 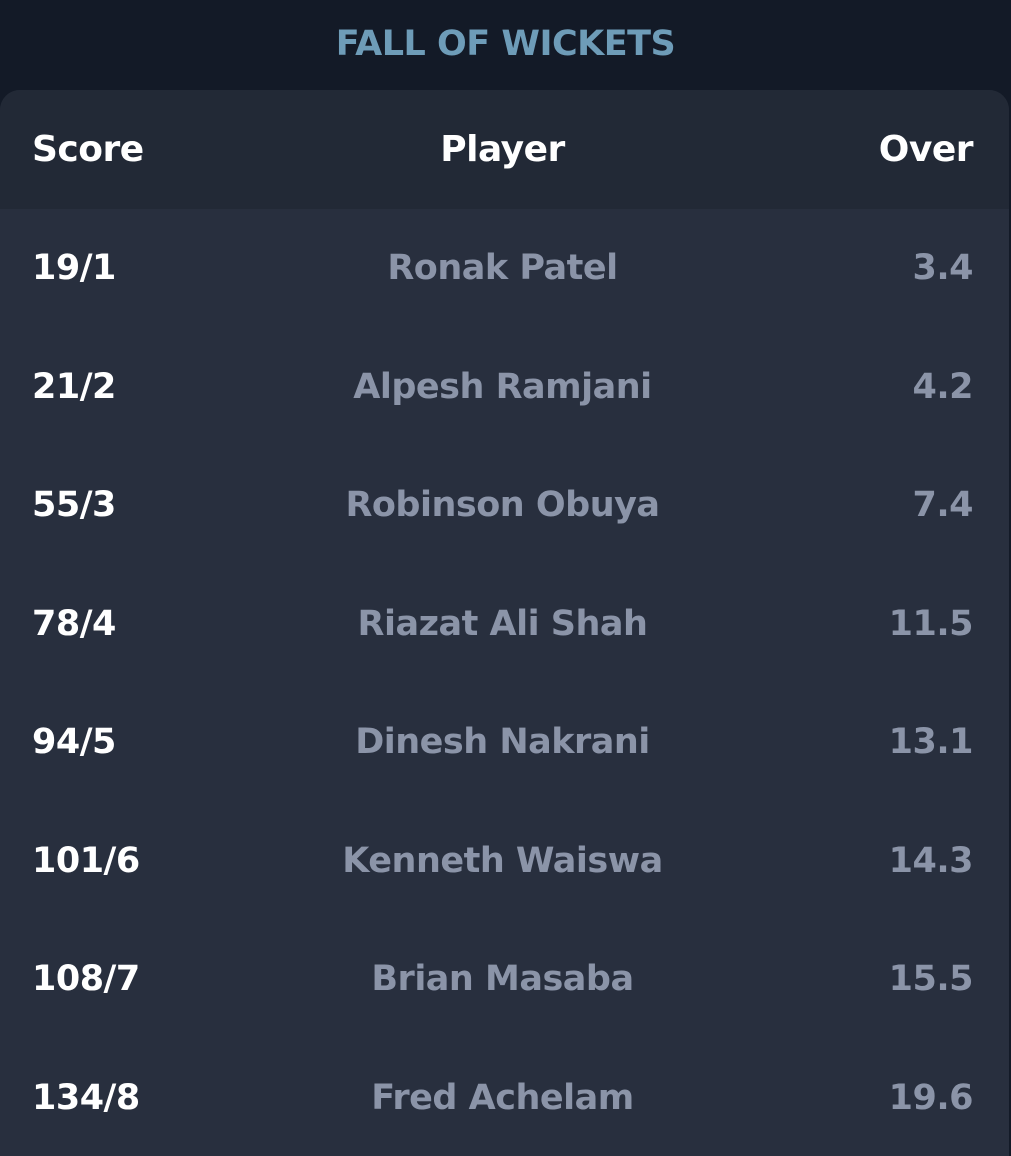 What do you see at coordinates (74, 268) in the screenshot?
I see `wicket-score: 19/1` at bounding box center [74, 268].